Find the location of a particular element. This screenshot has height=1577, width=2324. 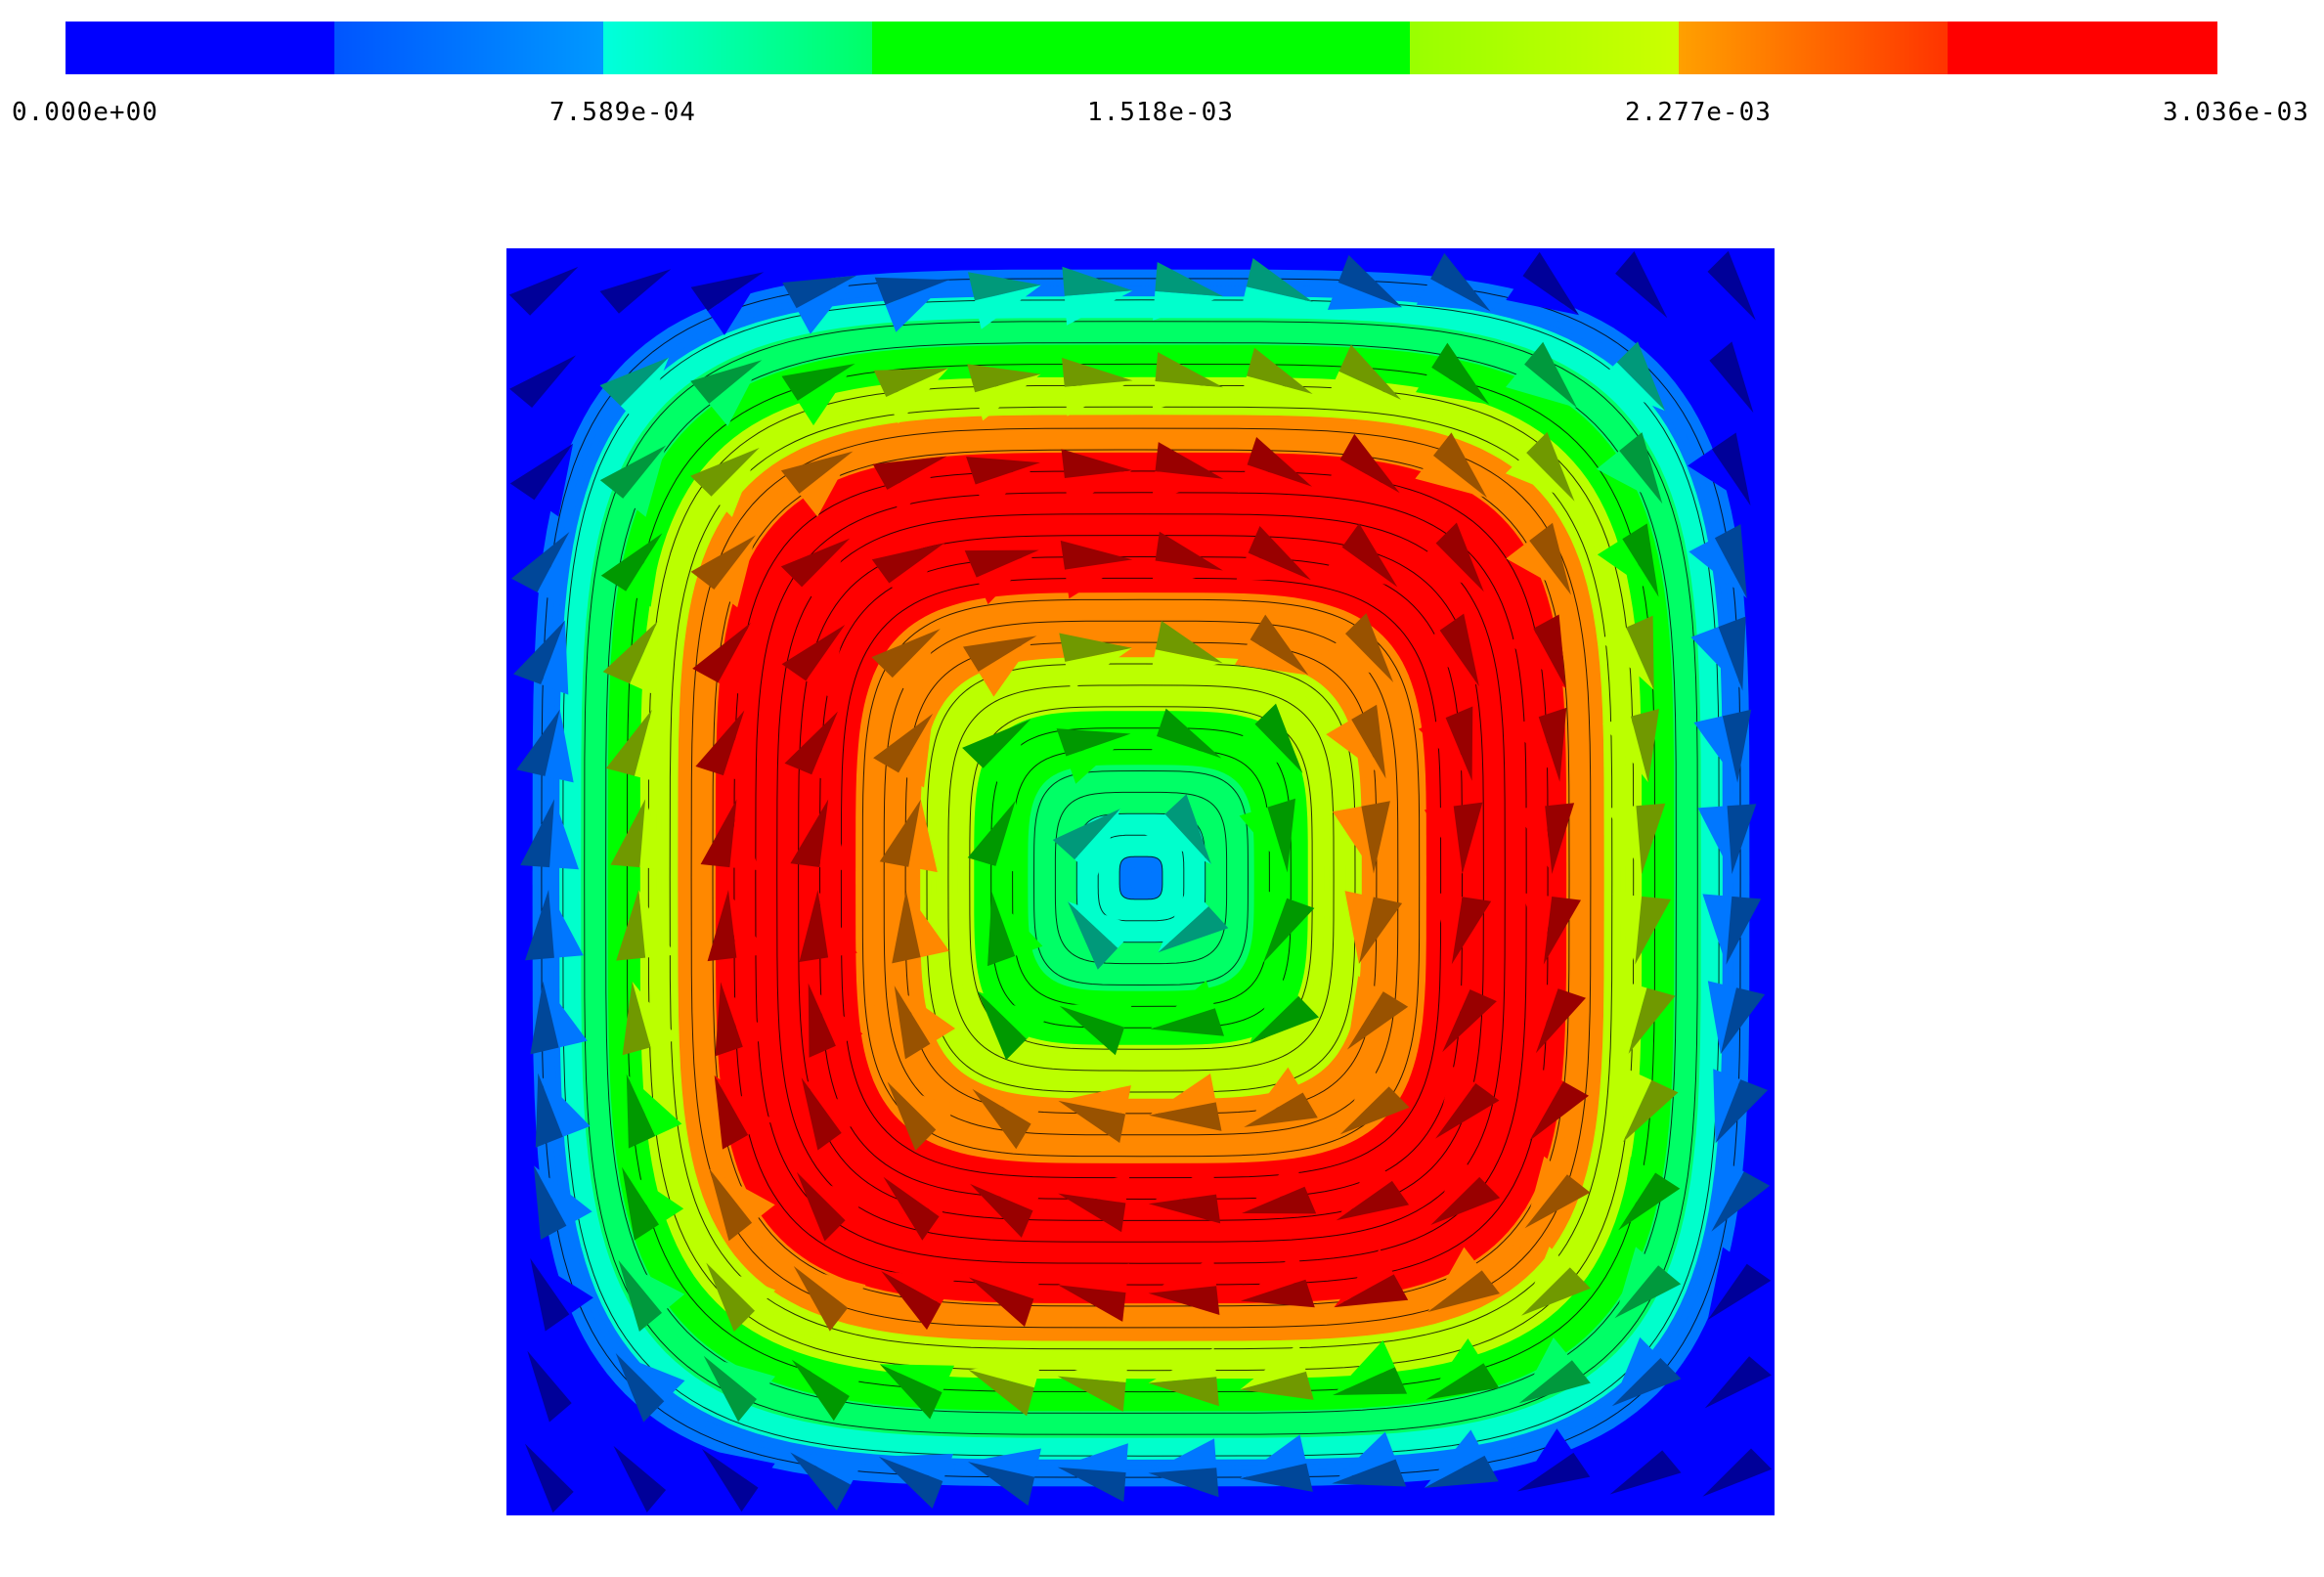

colorbar is located at coordinates (1141, 48).